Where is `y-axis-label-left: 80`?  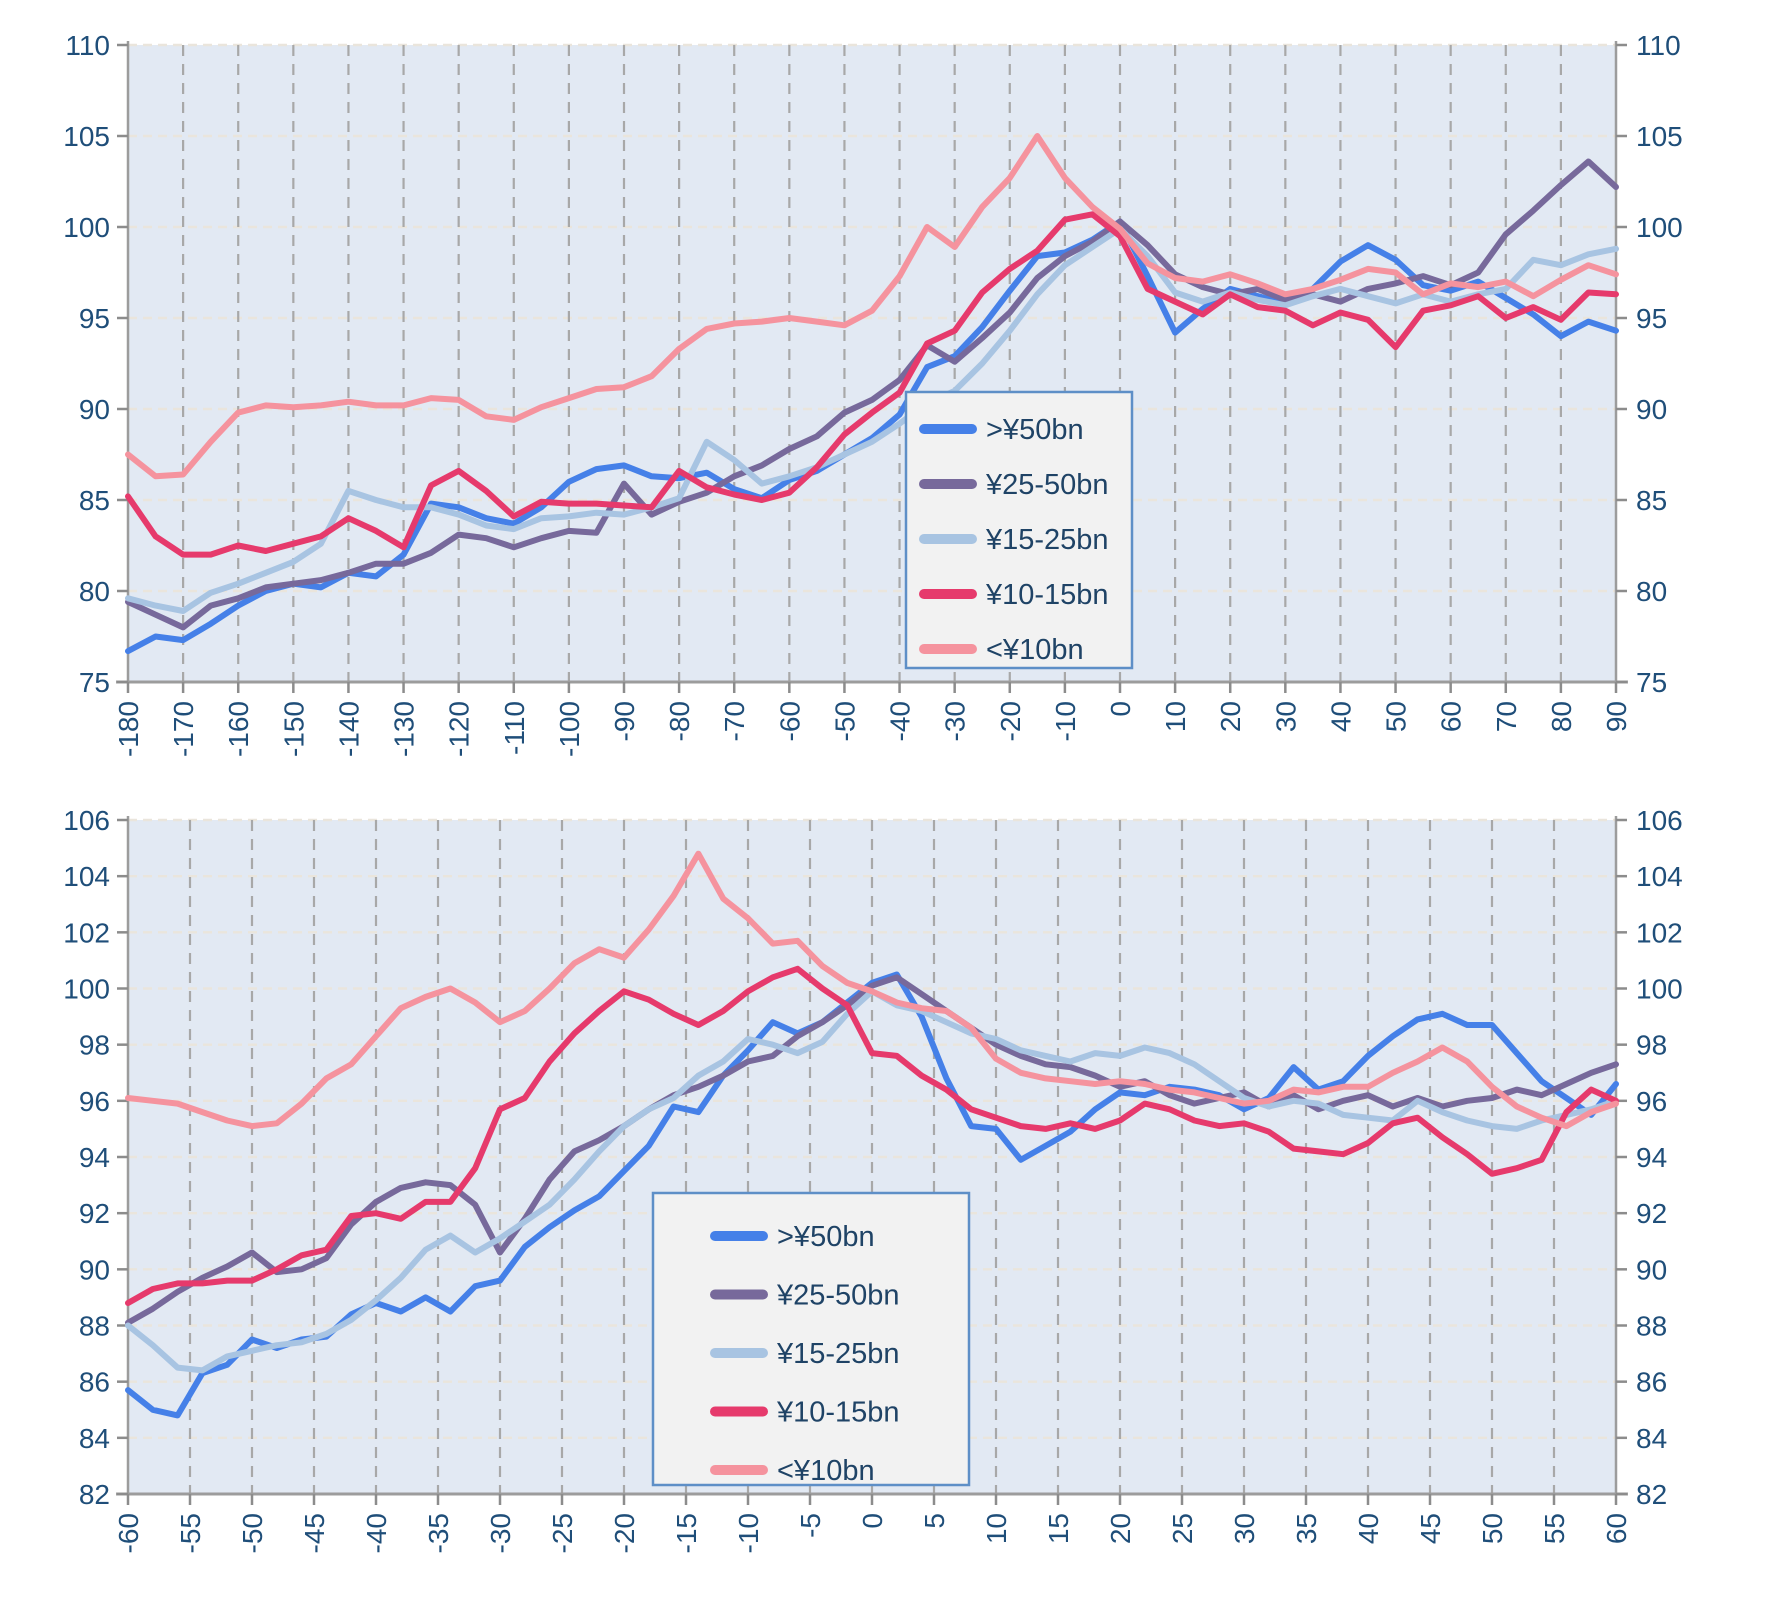 y-axis-label-left: 80 is located at coordinates (94, 591).